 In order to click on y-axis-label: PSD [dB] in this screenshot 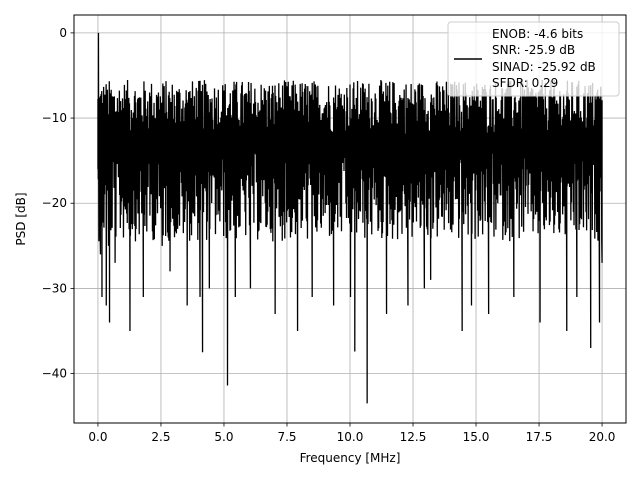, I will do `click(21, 218)`.